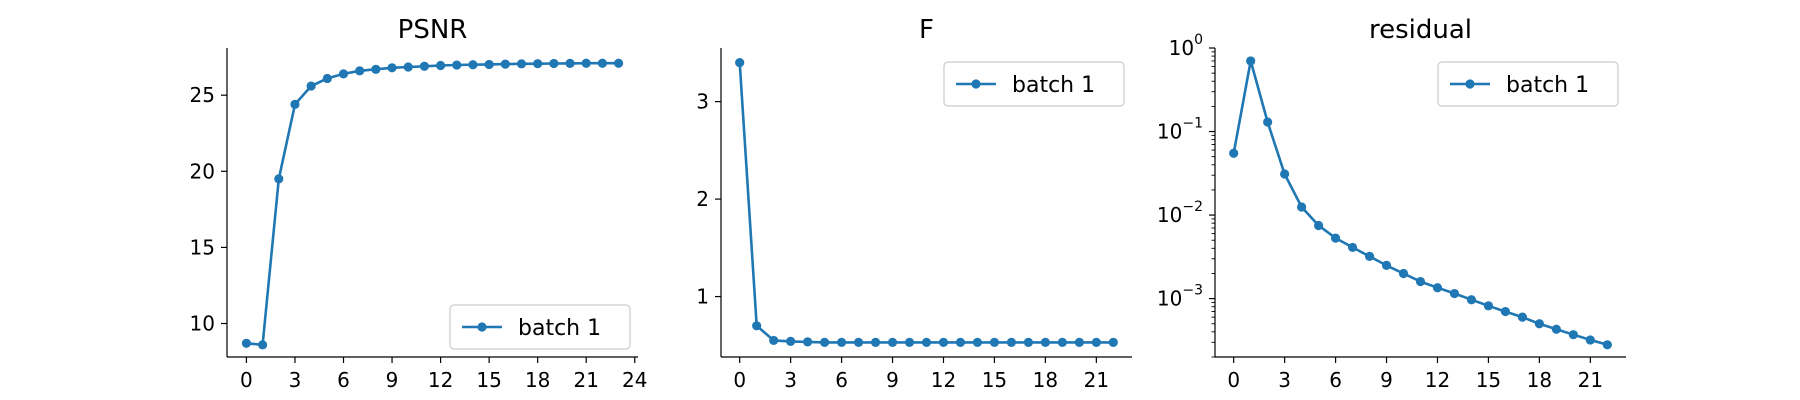 The height and width of the screenshot is (400, 1800). I want to click on y-tick-label: 10⁻², so click(1180, 213).